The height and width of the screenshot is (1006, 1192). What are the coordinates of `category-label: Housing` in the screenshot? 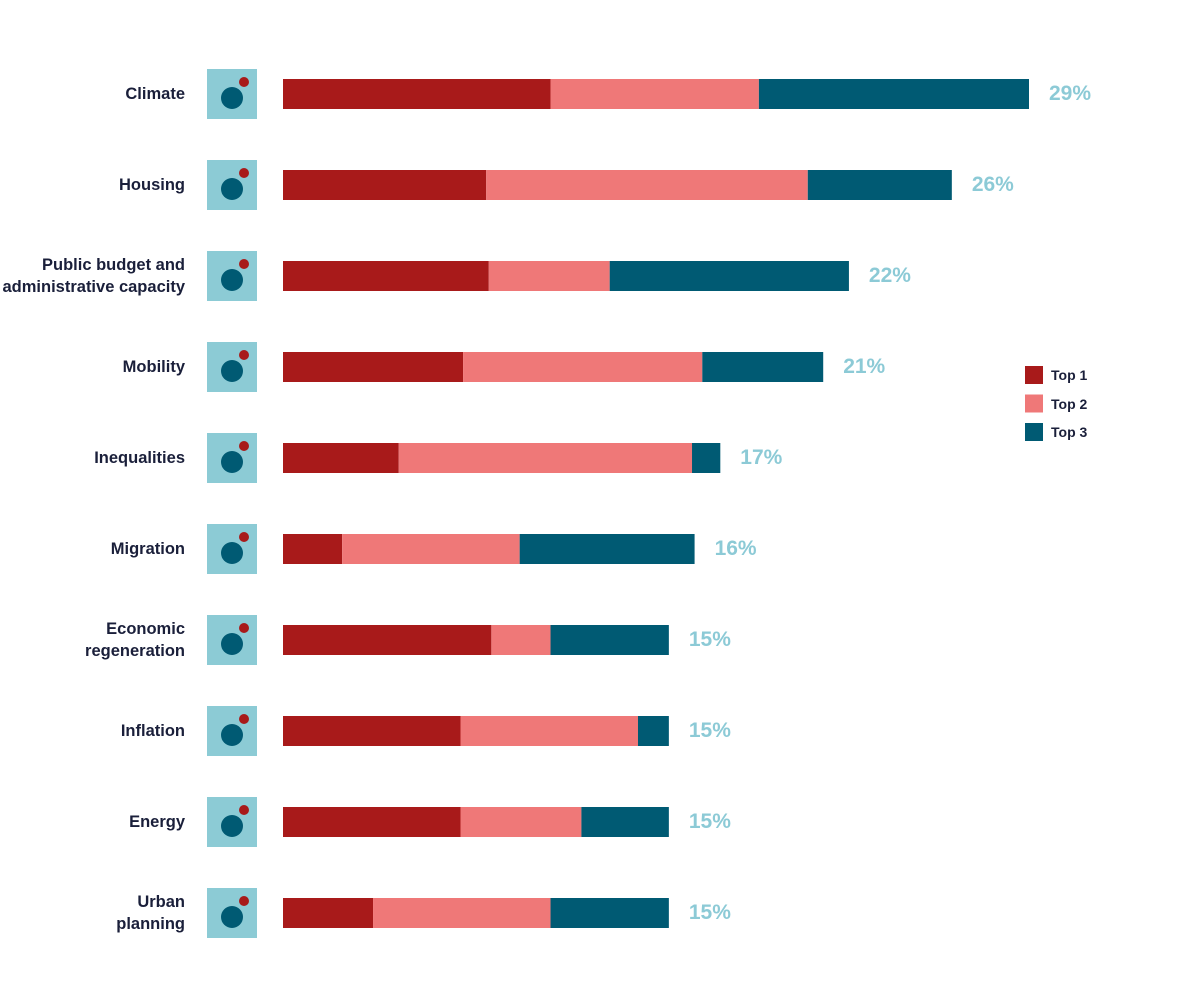 It's located at (152, 185).